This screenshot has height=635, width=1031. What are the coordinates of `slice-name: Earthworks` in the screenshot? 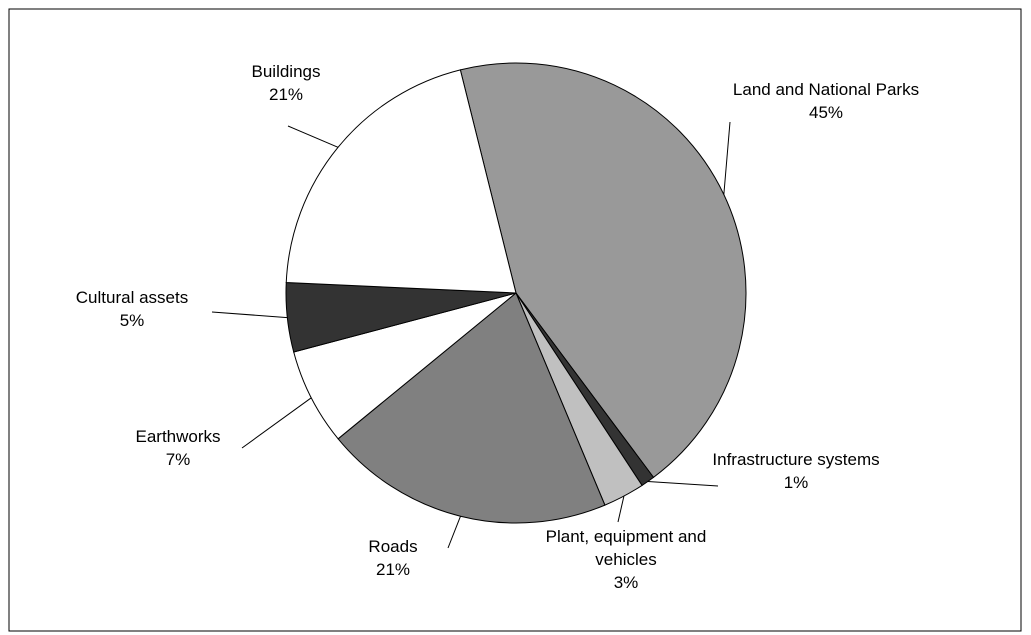 It's located at (178, 436).